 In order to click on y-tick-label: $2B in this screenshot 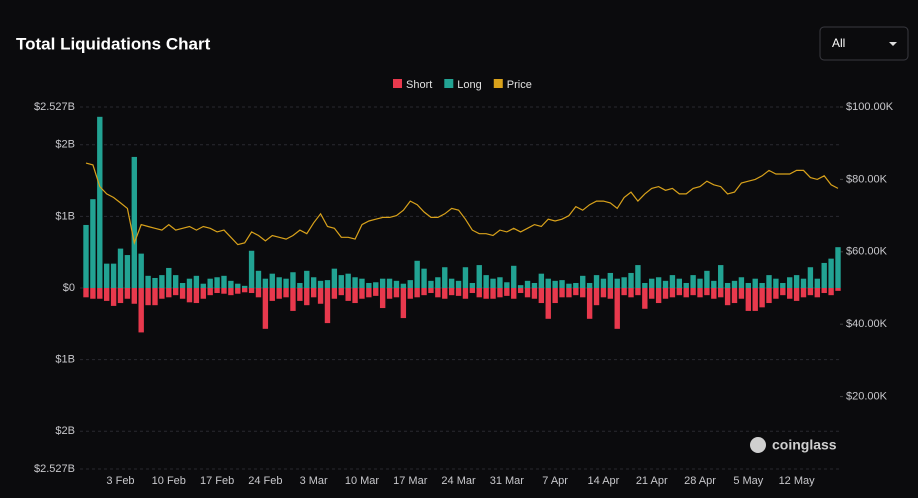, I will do `click(65, 431)`.